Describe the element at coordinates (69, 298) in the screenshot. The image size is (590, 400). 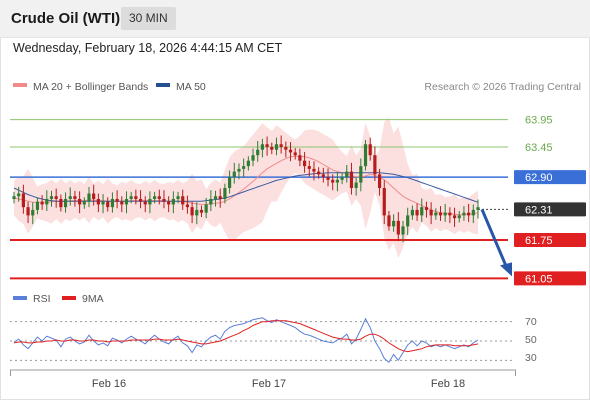
I see `legend-swatch-9ma` at that location.